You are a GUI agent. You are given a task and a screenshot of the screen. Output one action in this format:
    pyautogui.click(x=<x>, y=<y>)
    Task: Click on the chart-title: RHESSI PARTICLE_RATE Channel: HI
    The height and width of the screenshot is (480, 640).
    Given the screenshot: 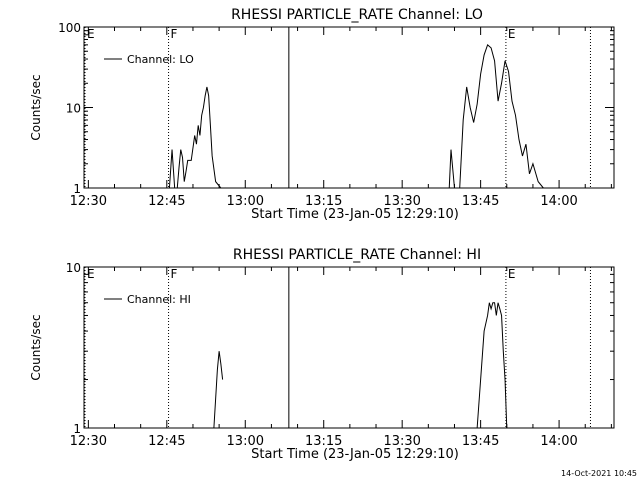 What is the action you would take?
    pyautogui.click(x=357, y=255)
    